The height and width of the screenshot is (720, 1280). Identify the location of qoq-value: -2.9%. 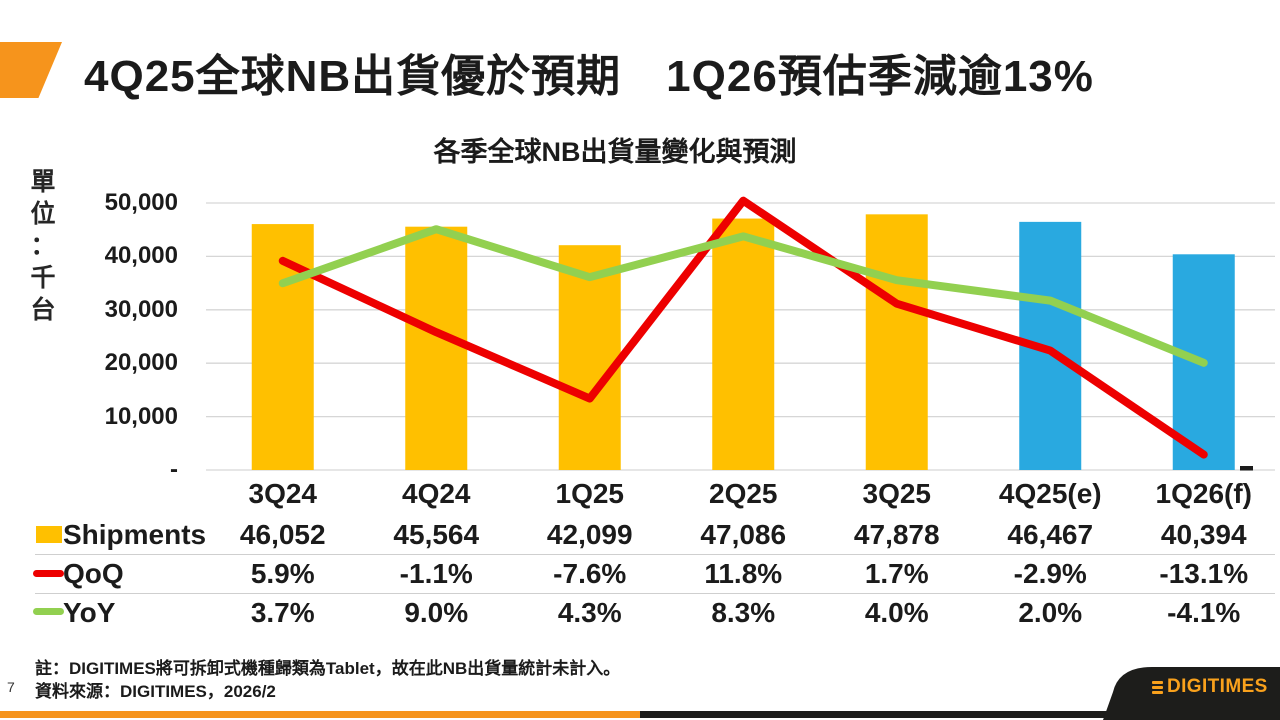
(1050, 573).